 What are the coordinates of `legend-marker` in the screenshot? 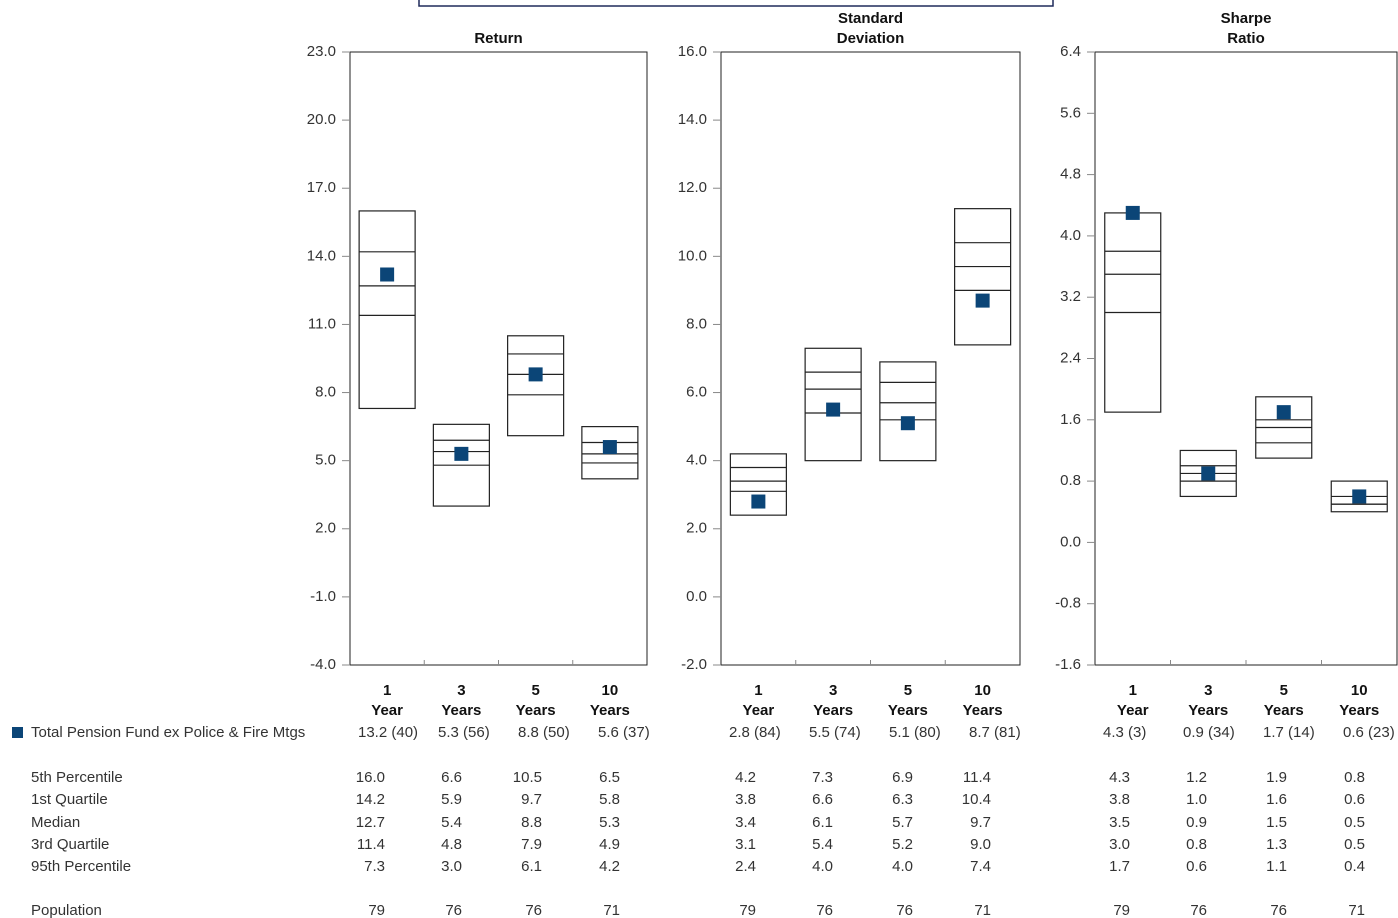 It's located at (17, 732).